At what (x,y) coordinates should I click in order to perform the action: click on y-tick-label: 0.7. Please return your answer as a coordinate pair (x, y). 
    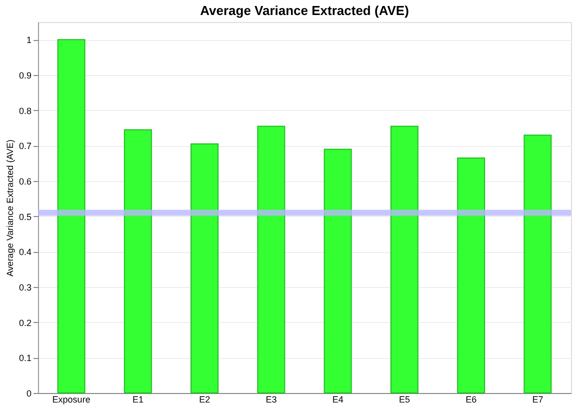
    Looking at the image, I should click on (25, 146).